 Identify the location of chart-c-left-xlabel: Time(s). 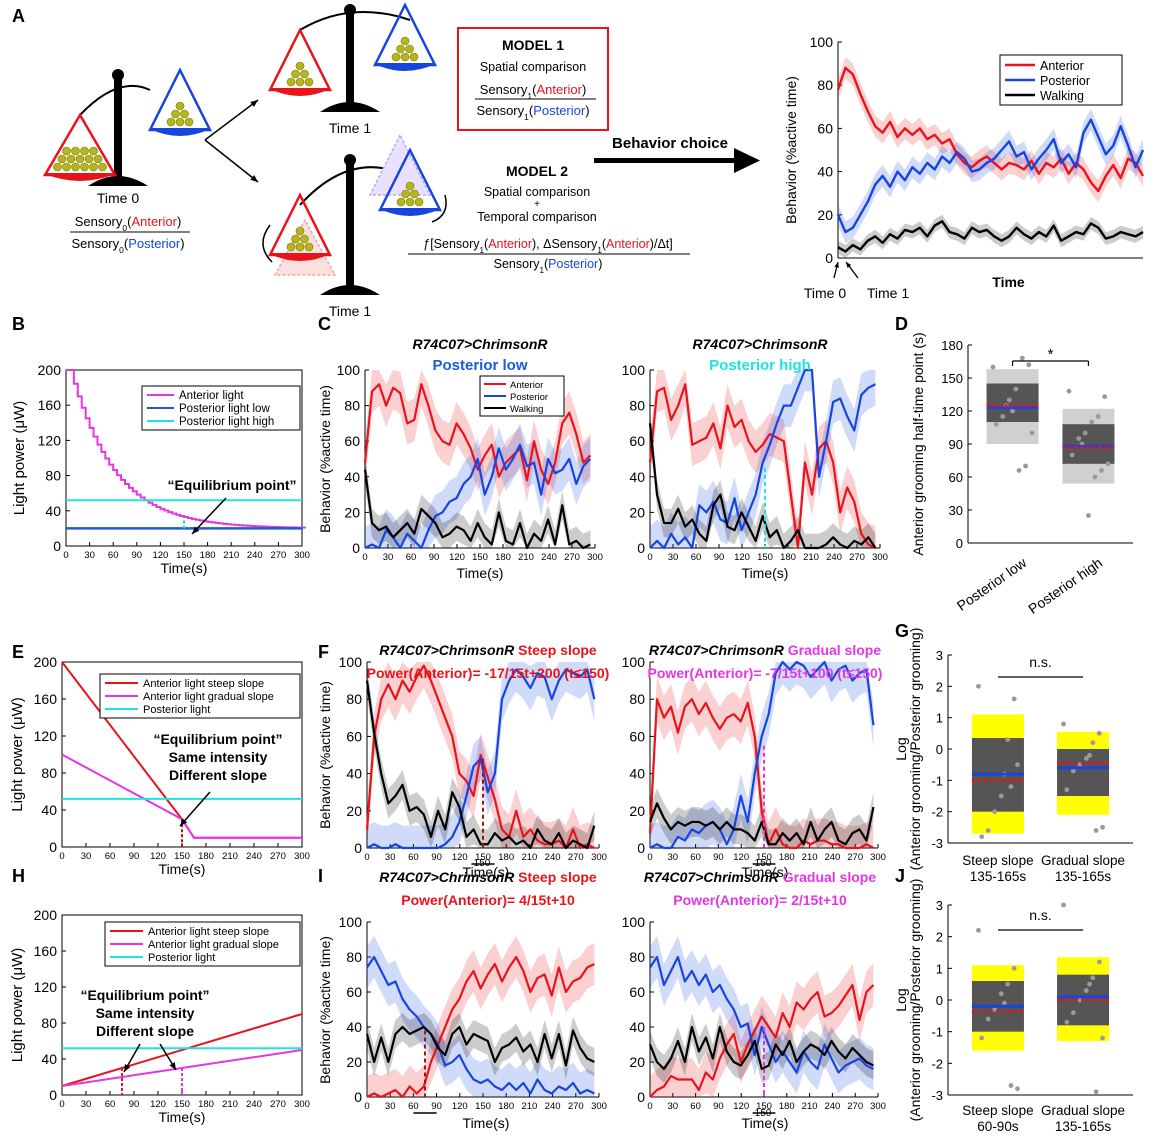
(480, 573).